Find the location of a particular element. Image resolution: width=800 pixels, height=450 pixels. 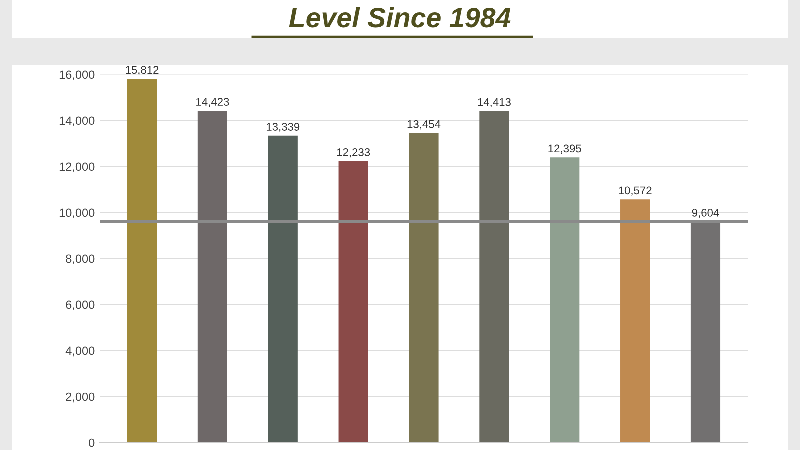

y-tick-label: 16,000 is located at coordinates (77, 75).